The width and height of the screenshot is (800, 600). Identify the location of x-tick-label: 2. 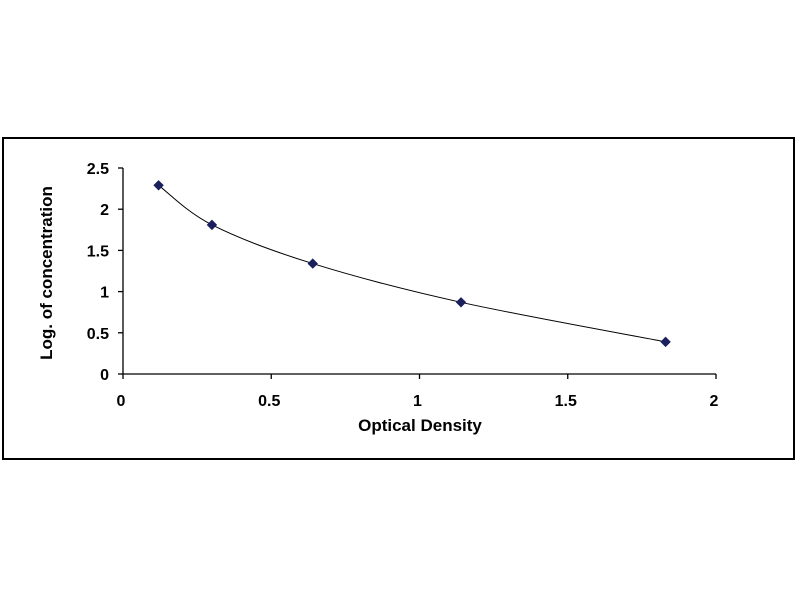
(714, 401).